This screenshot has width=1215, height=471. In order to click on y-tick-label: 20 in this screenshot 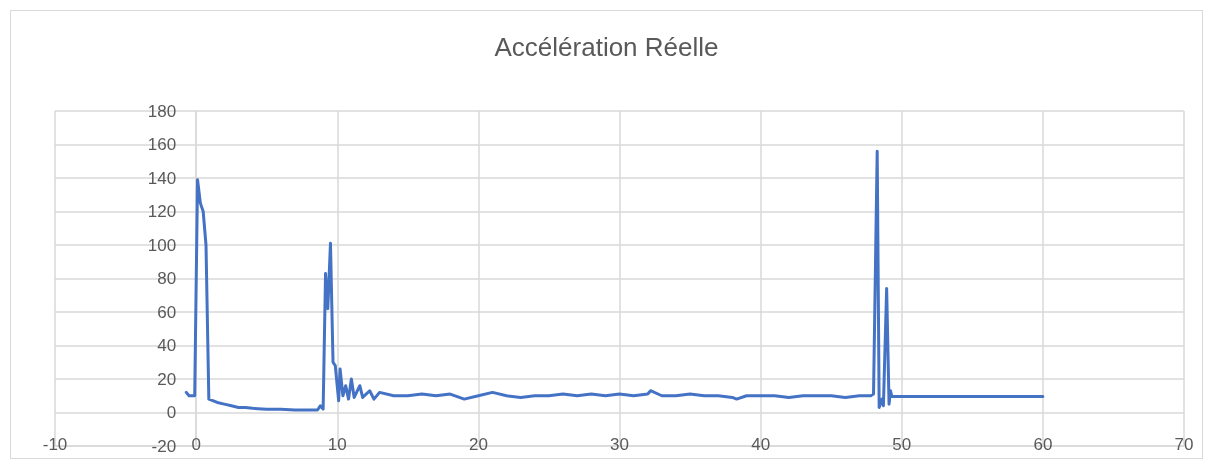, I will do `click(167, 379)`.